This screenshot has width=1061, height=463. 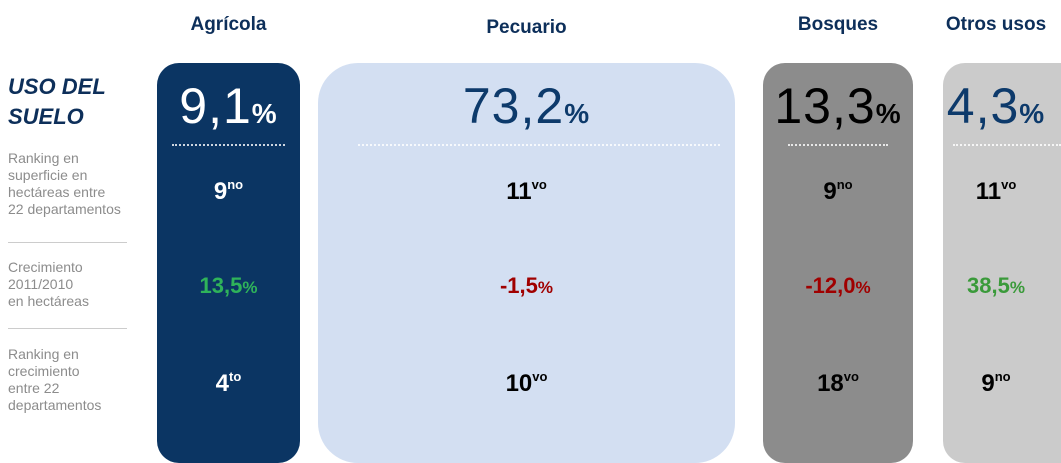 What do you see at coordinates (825, 106) in the screenshot?
I see `share-number: 13,3` at bounding box center [825, 106].